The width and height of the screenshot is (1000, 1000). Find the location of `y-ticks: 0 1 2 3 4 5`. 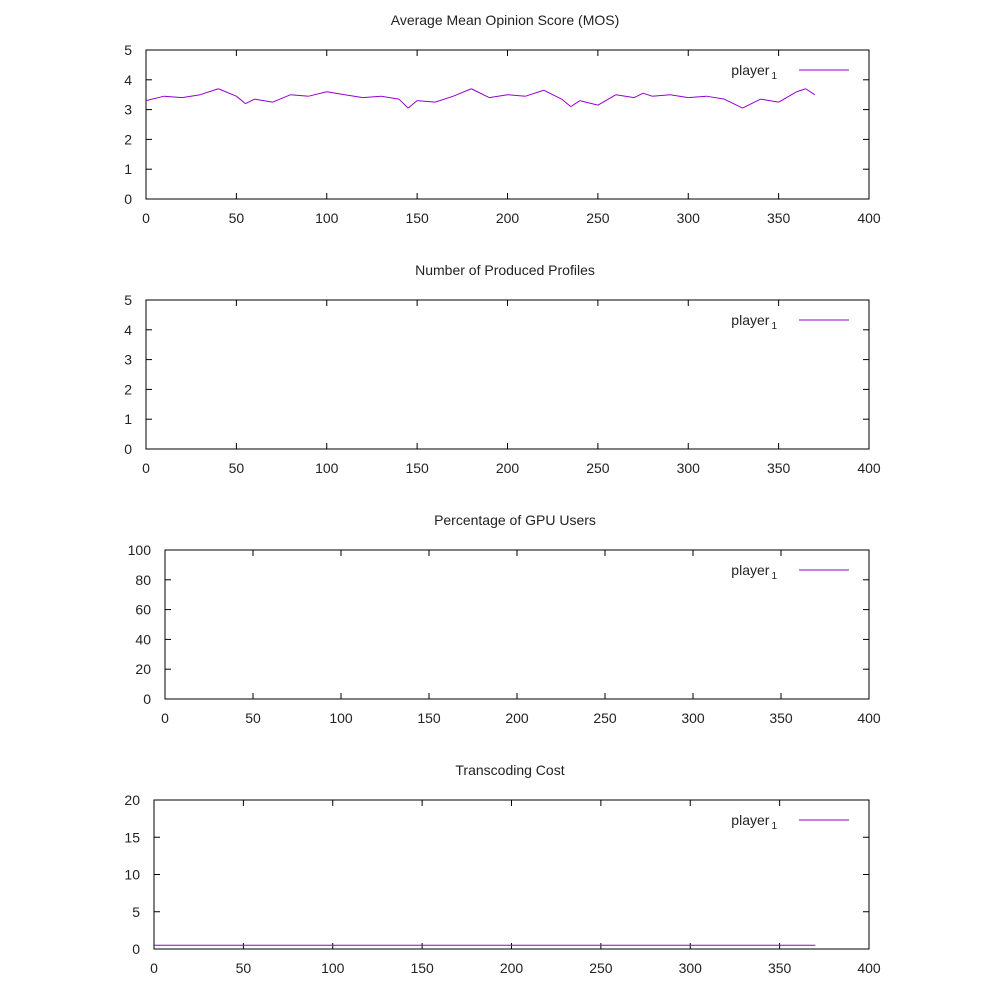

y-ticks: 0 1 2 3 4 5 is located at coordinates (496, 374).